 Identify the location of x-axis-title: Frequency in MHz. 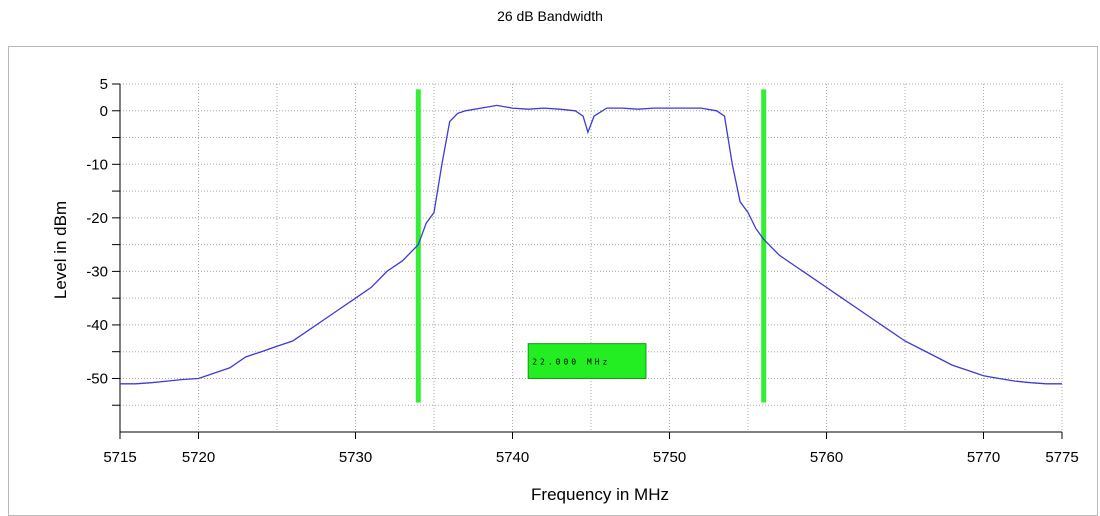
(600, 494).